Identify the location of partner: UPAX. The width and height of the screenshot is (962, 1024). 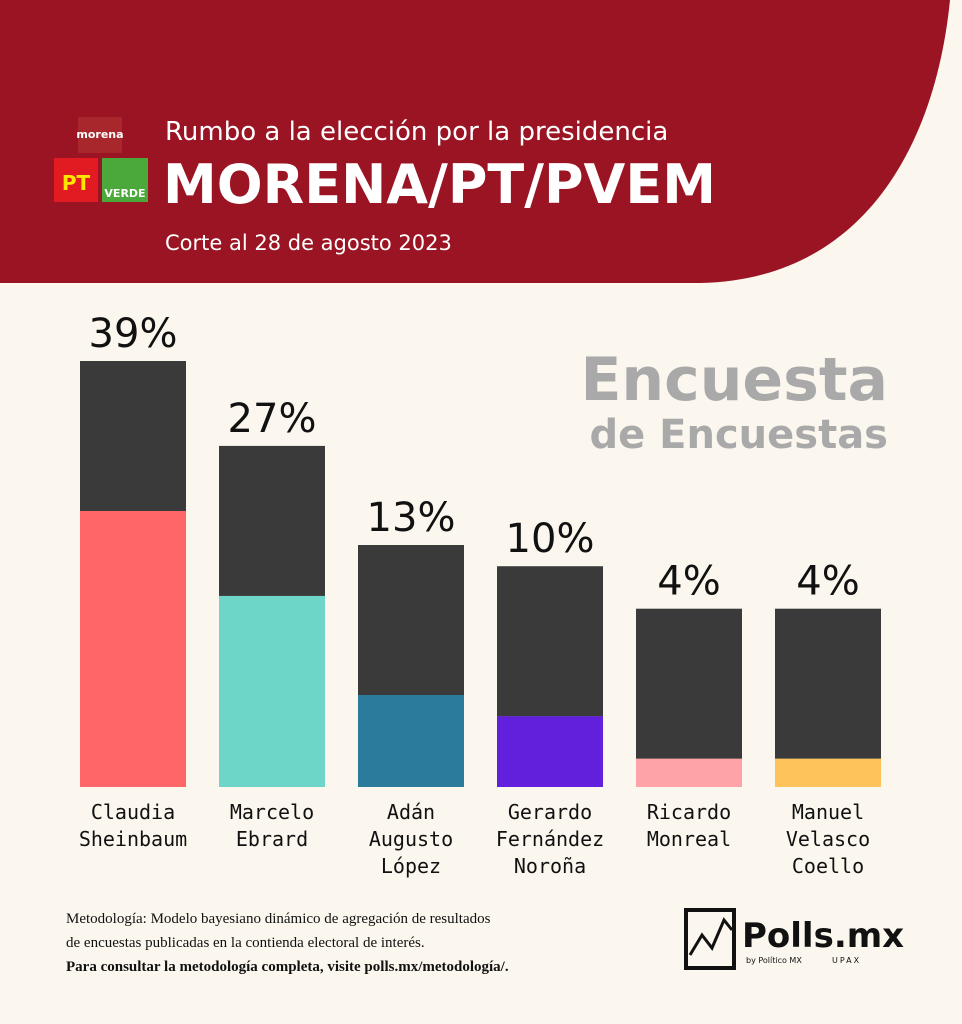
(846, 960).